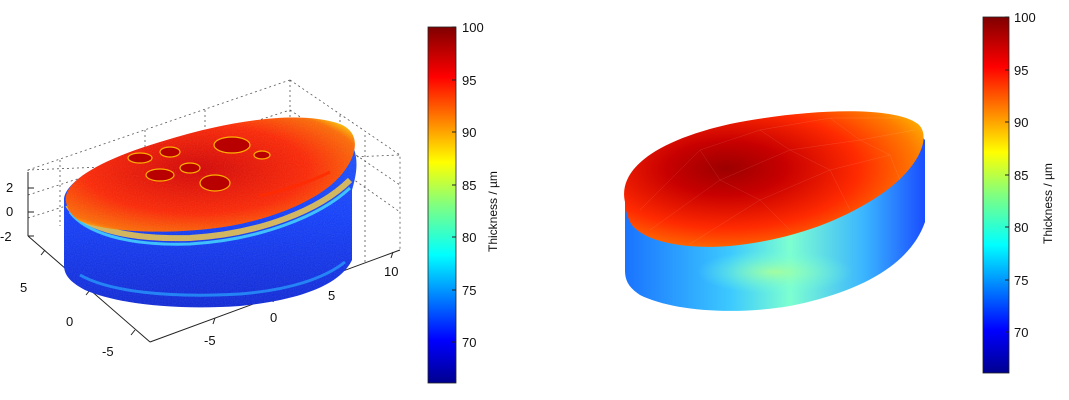 Image resolution: width=1069 pixels, height=400 pixels. Describe the element at coordinates (210, 340) in the screenshot. I see `x-tick-label: -5` at that location.